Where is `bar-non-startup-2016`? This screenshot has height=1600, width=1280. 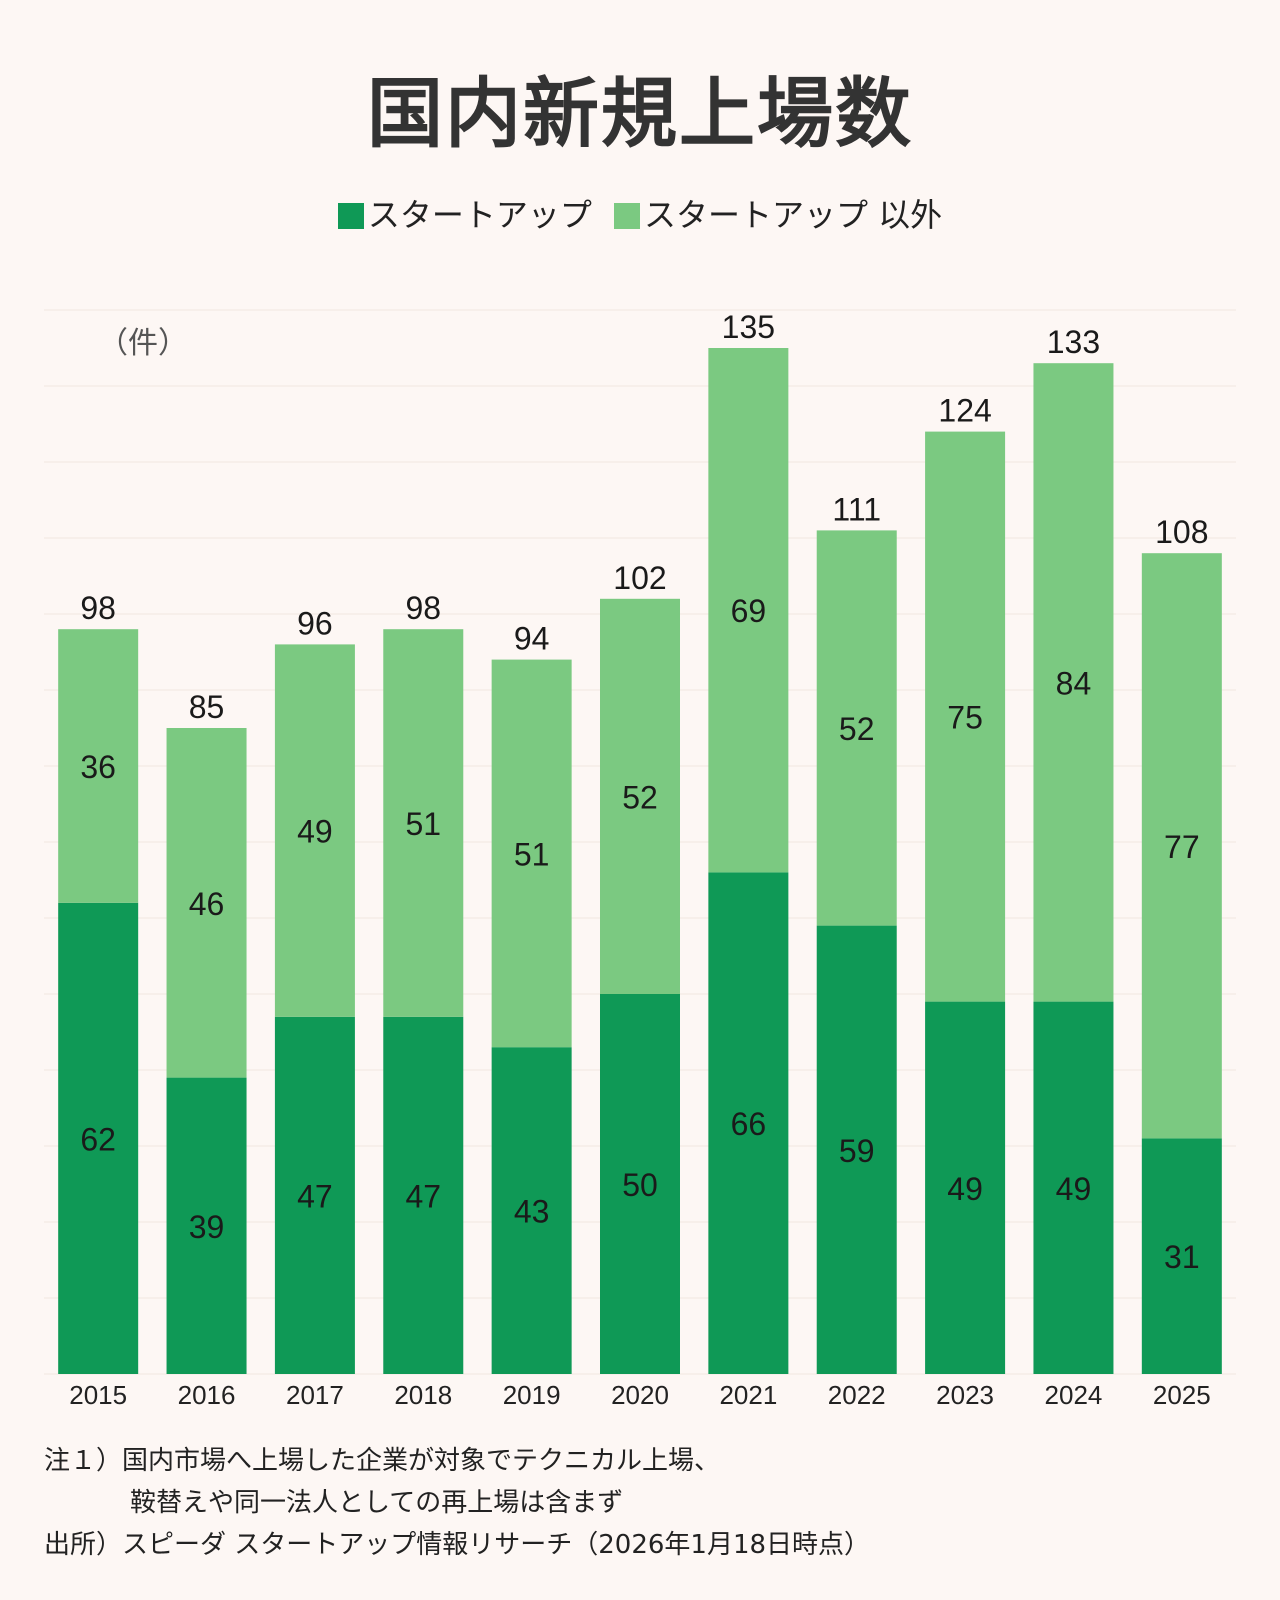
bar-non-startup-2016 is located at coordinates (206, 903).